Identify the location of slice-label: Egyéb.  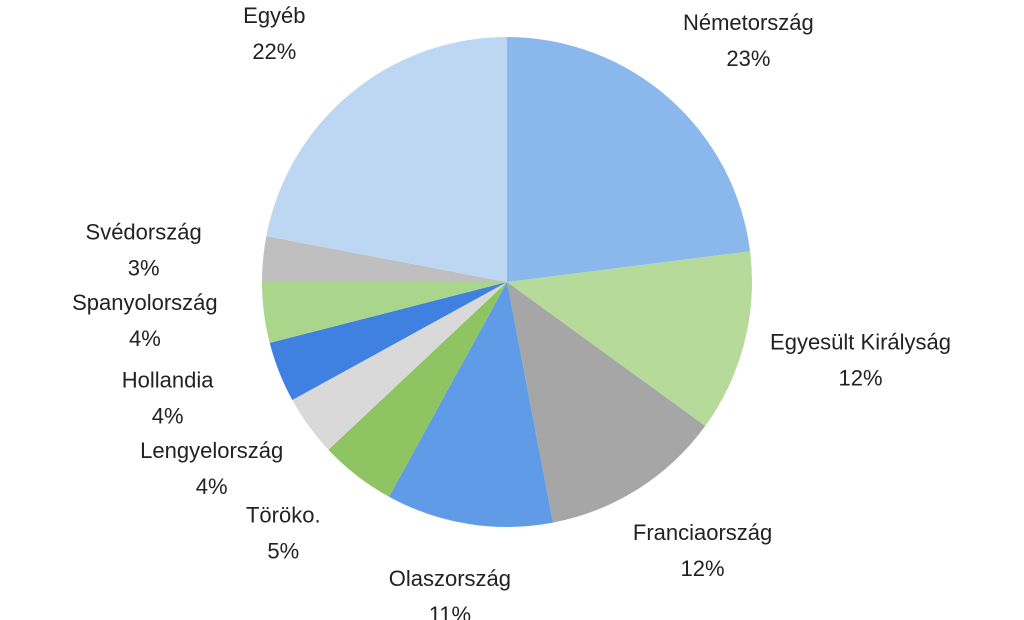
(274, 15).